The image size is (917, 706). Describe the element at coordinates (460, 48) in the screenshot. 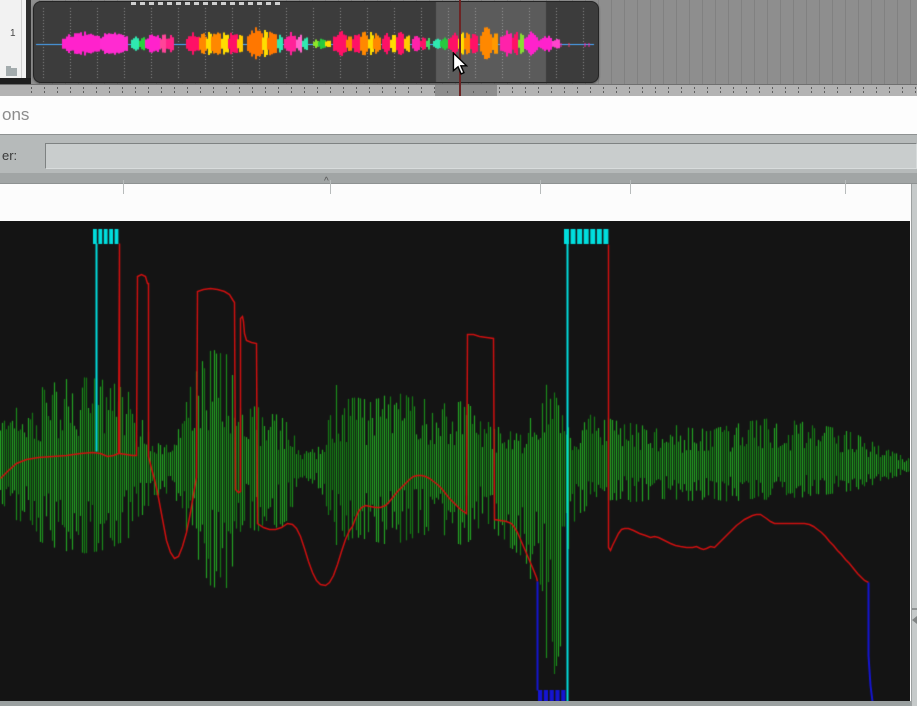

I see `playhead-line` at that location.